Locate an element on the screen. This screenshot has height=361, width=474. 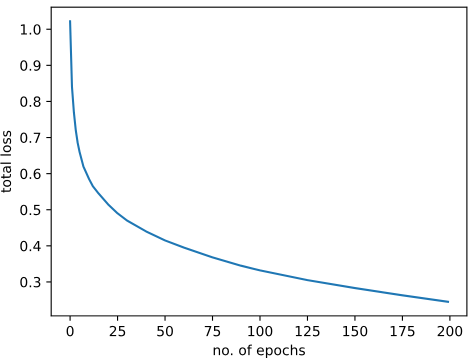
x-tick-label: 125 is located at coordinates (308, 331).